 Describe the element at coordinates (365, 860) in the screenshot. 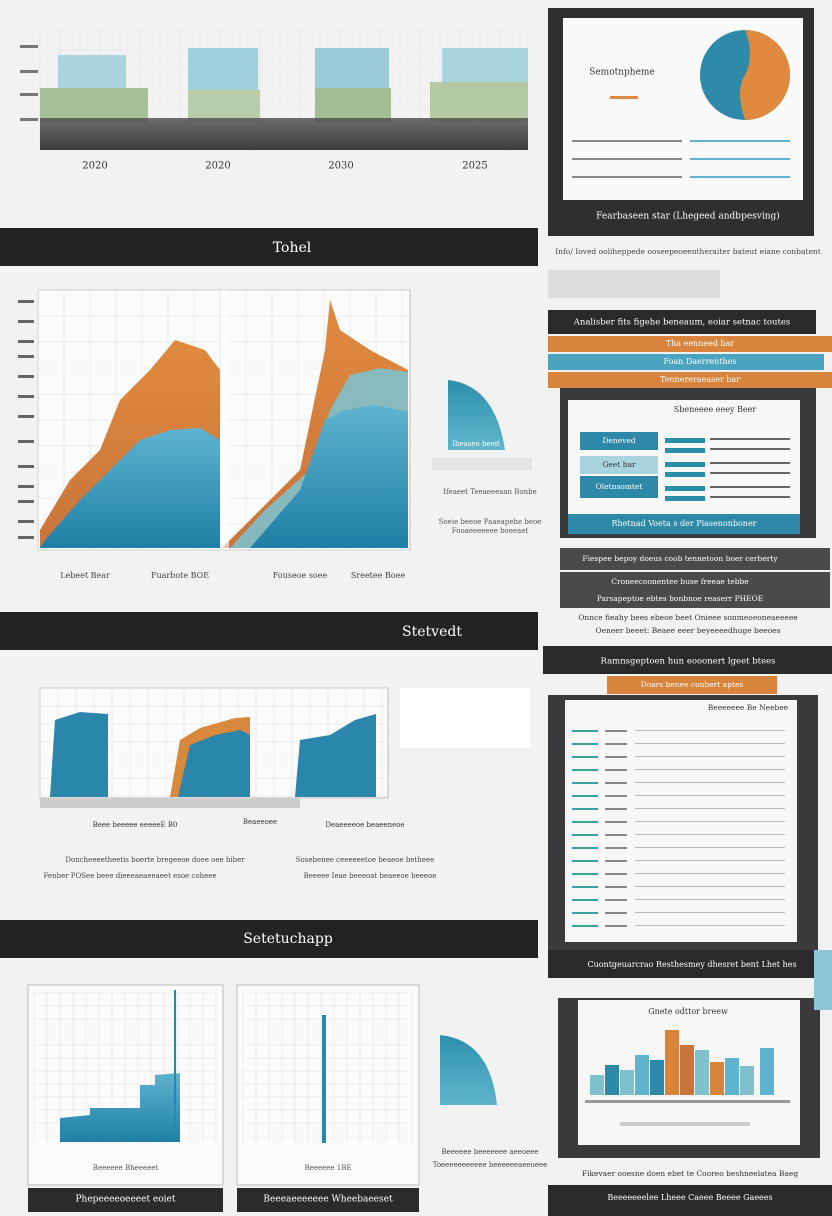

I see `note: Sosebenee ceeeeeetoe beaeoe betheee` at that location.